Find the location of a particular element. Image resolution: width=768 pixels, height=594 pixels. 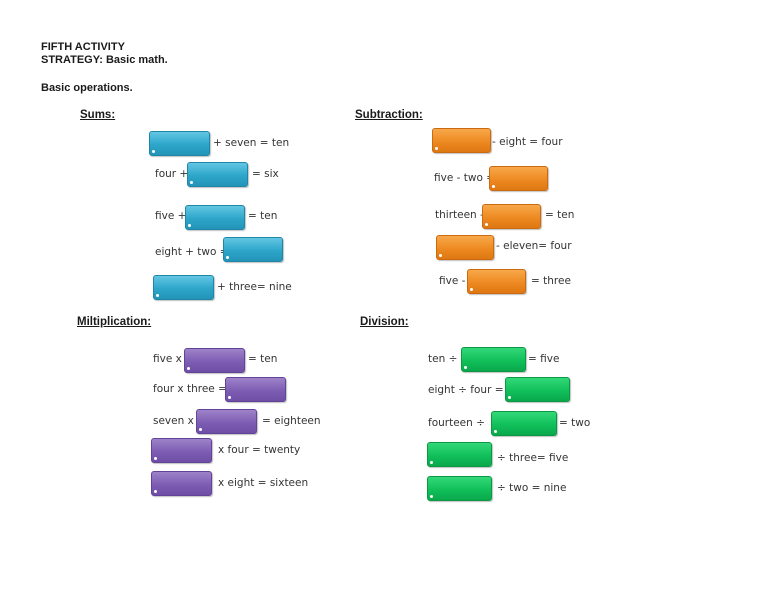

subtraction-row-5-before: five - is located at coordinates (452, 281).